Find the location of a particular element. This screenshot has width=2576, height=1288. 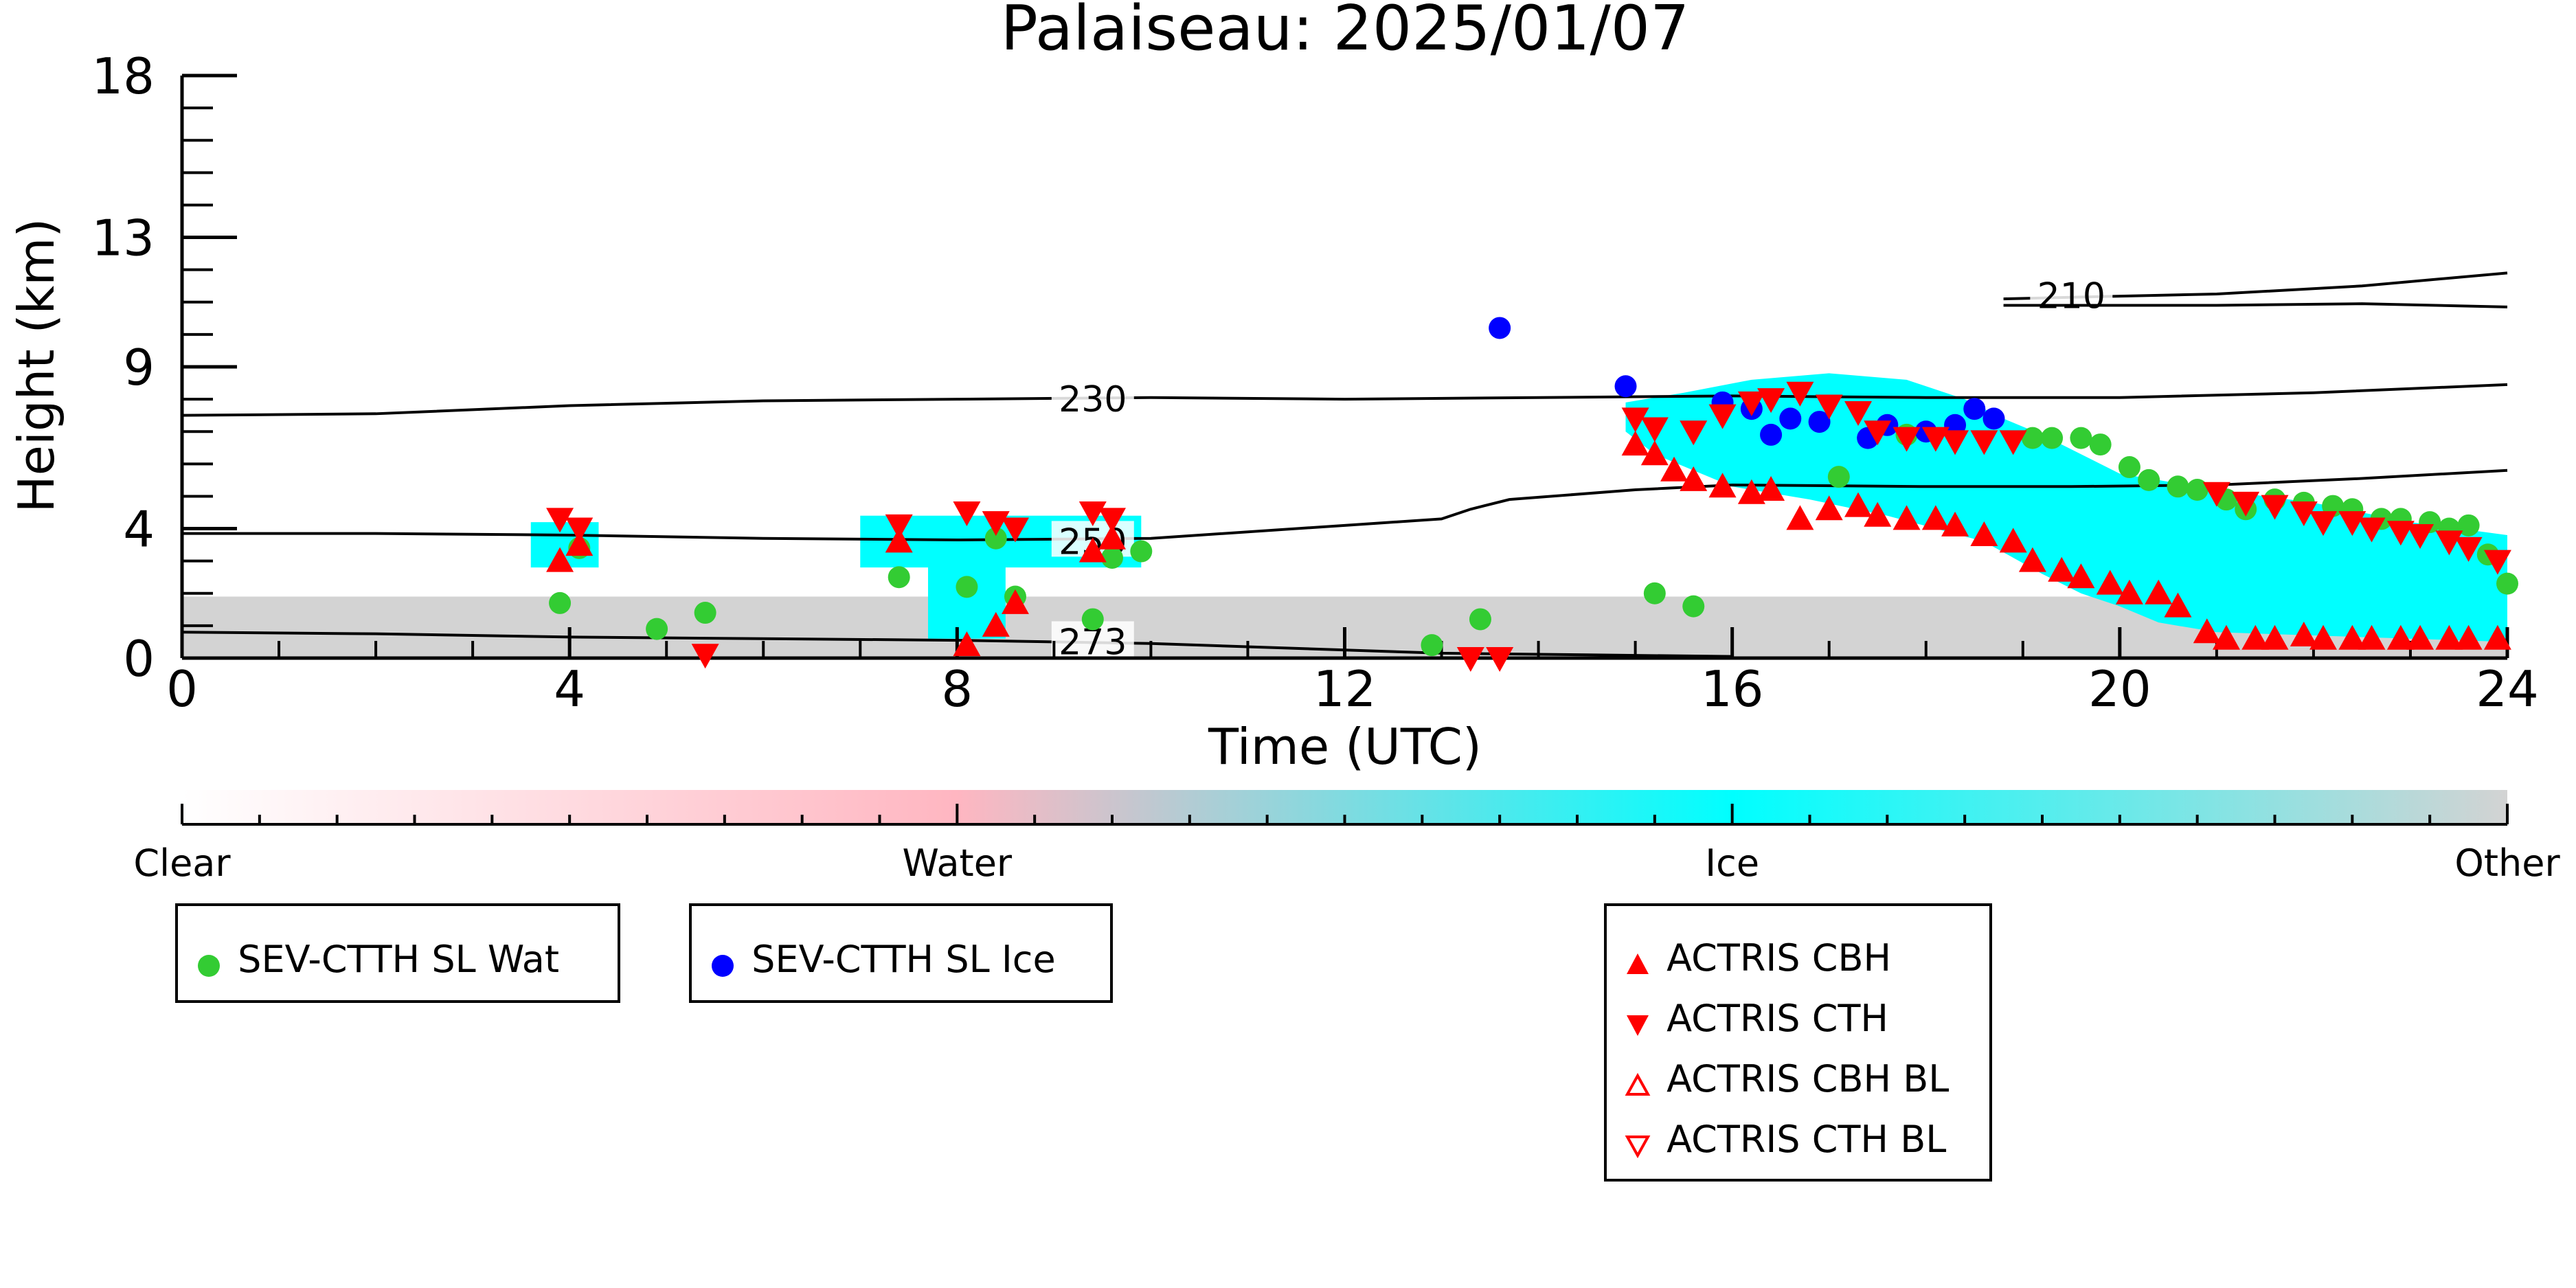

legend-label-actris-cbh: ACTRIS CBH is located at coordinates (1779, 958).